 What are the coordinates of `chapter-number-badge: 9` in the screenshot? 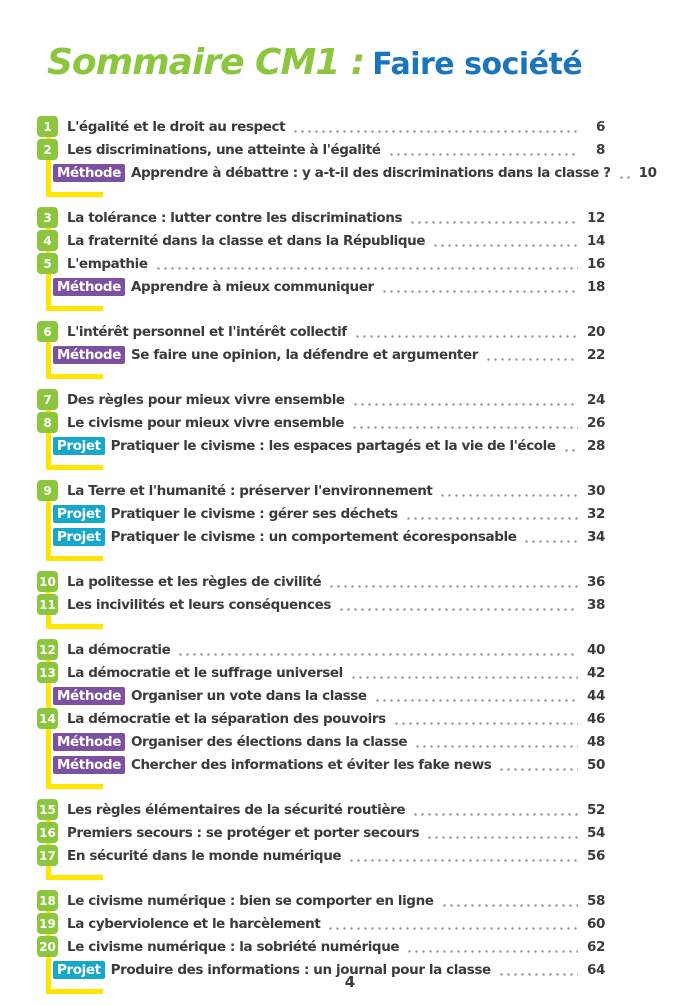 It's located at (47, 490).